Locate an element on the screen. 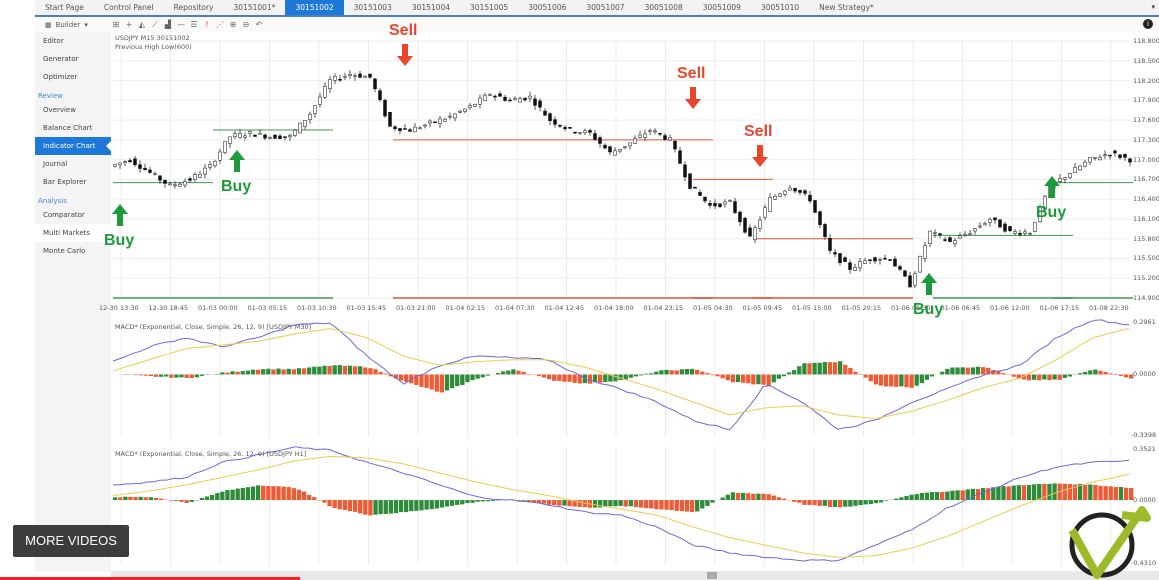  more-videos-button: MORE VIDEOS is located at coordinates (71, 541).